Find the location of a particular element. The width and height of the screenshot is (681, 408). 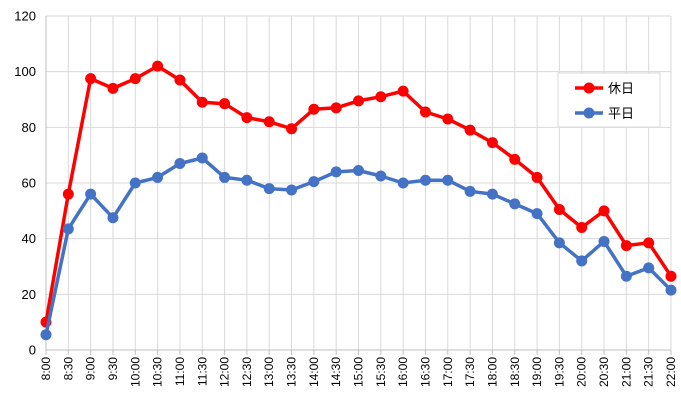

x-tick-label: 10:00 is located at coordinates (135, 372).